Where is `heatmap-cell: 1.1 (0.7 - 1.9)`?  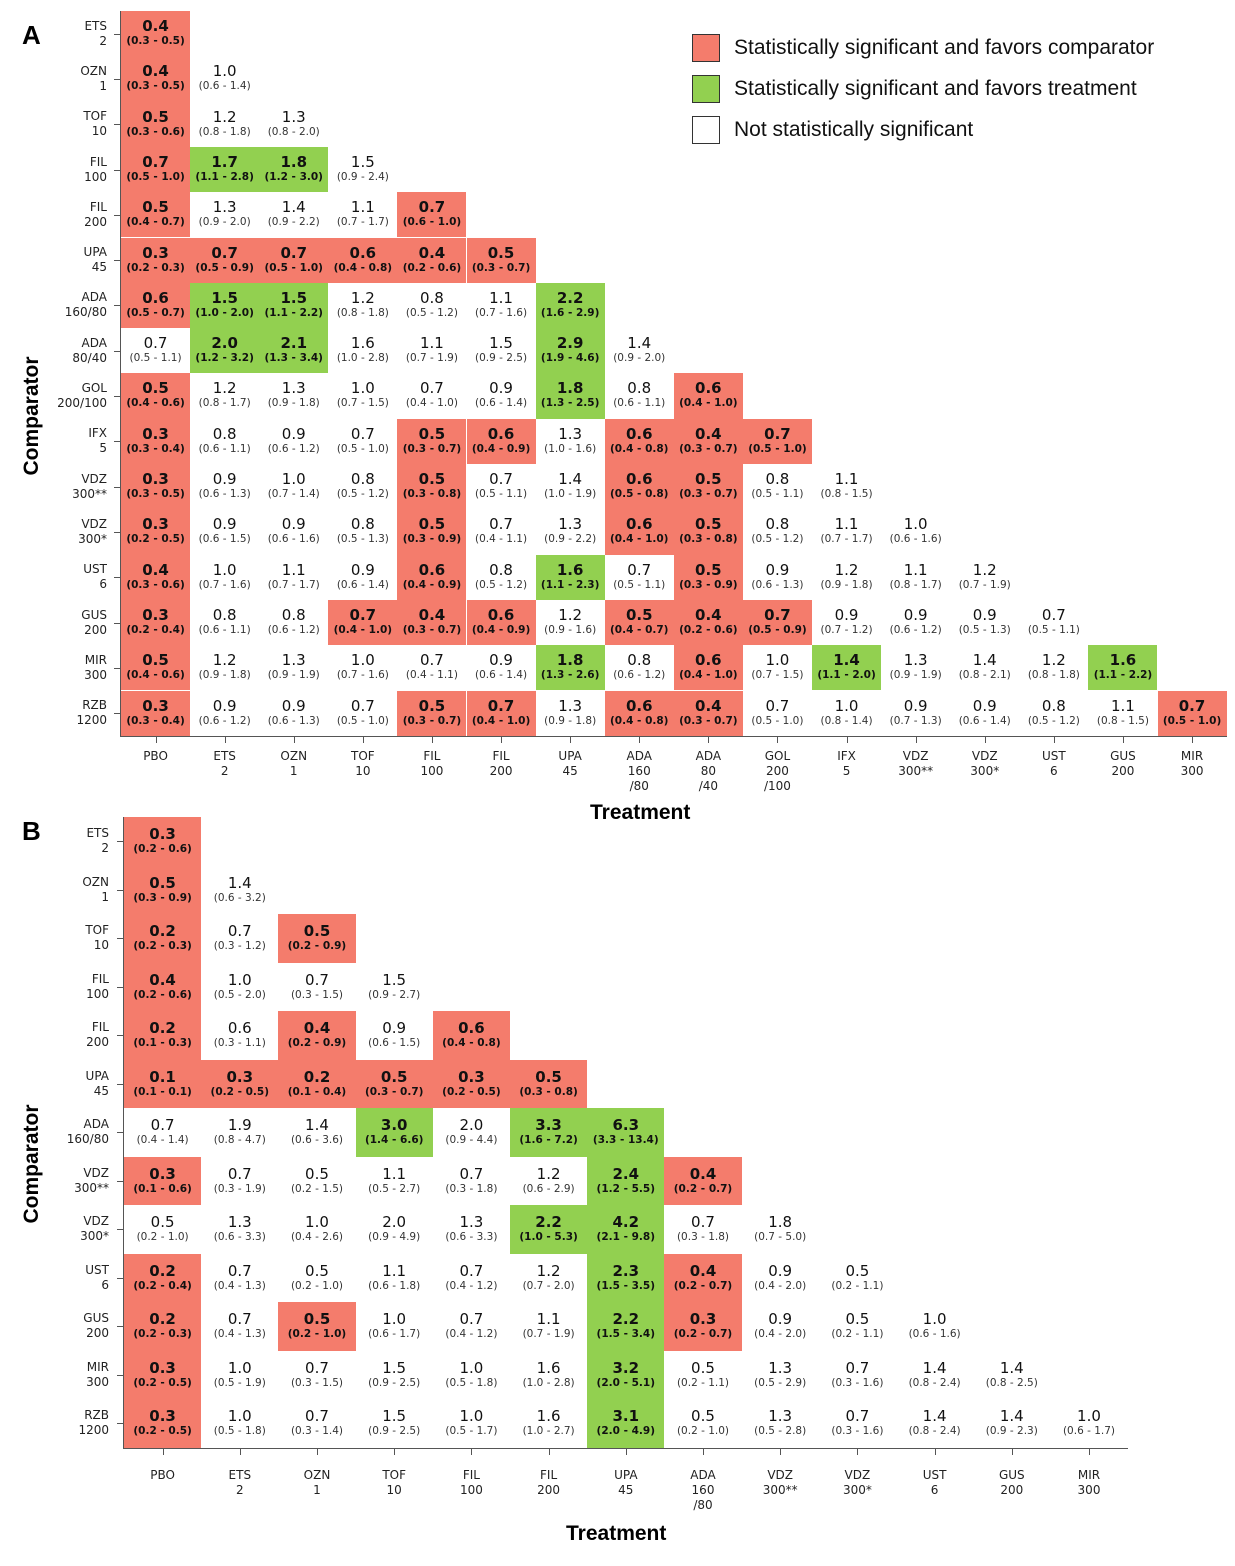
heatmap-cell: 1.1 (0.7 - 1.9) is located at coordinates (549, 1326).